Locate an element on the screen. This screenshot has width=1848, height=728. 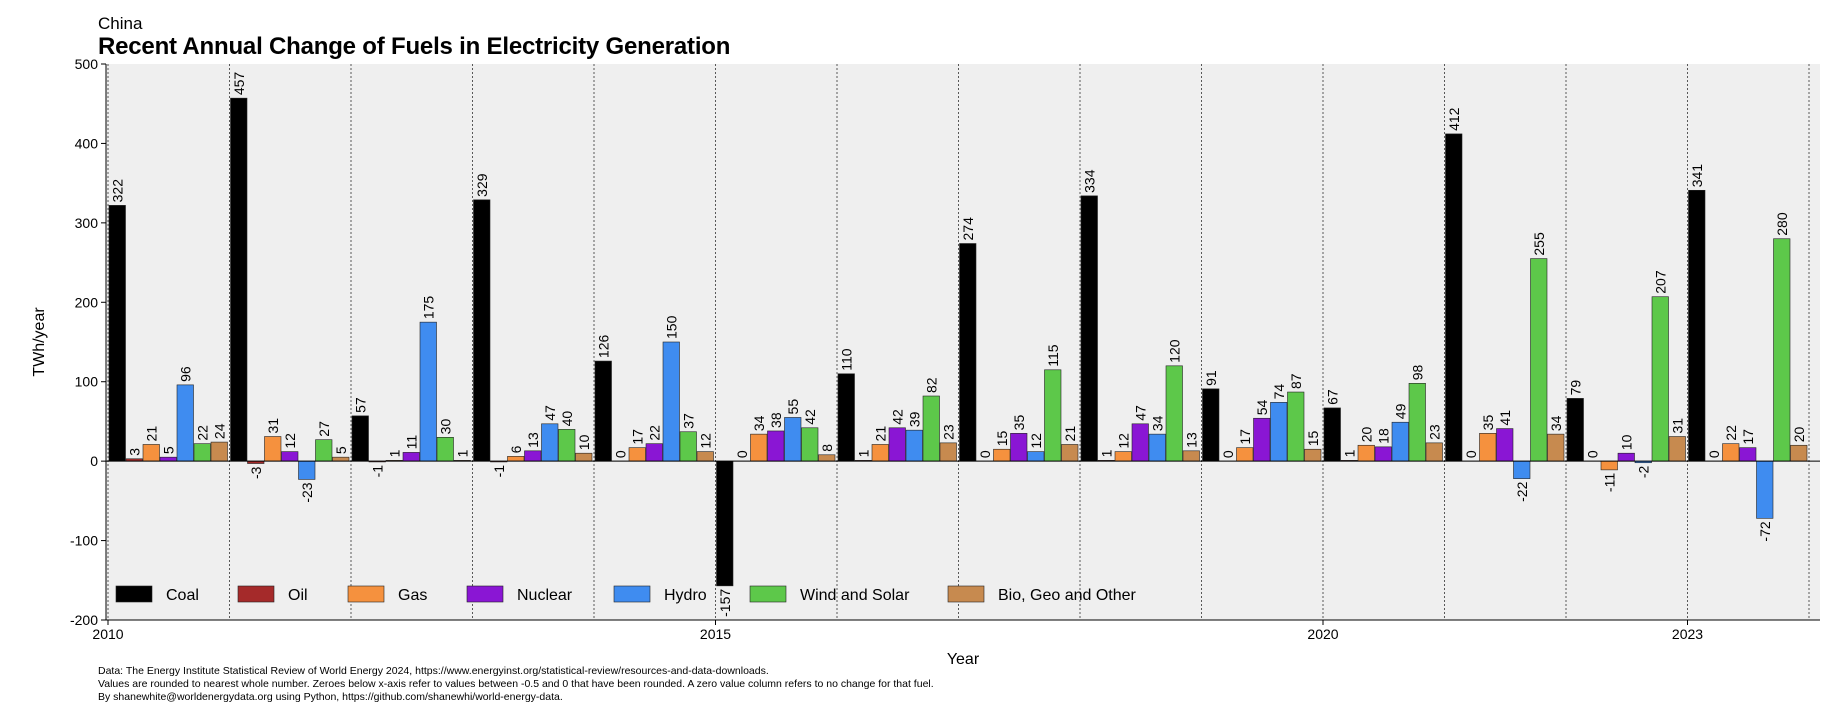
y-tick-label: 100 is located at coordinates (87, 382).